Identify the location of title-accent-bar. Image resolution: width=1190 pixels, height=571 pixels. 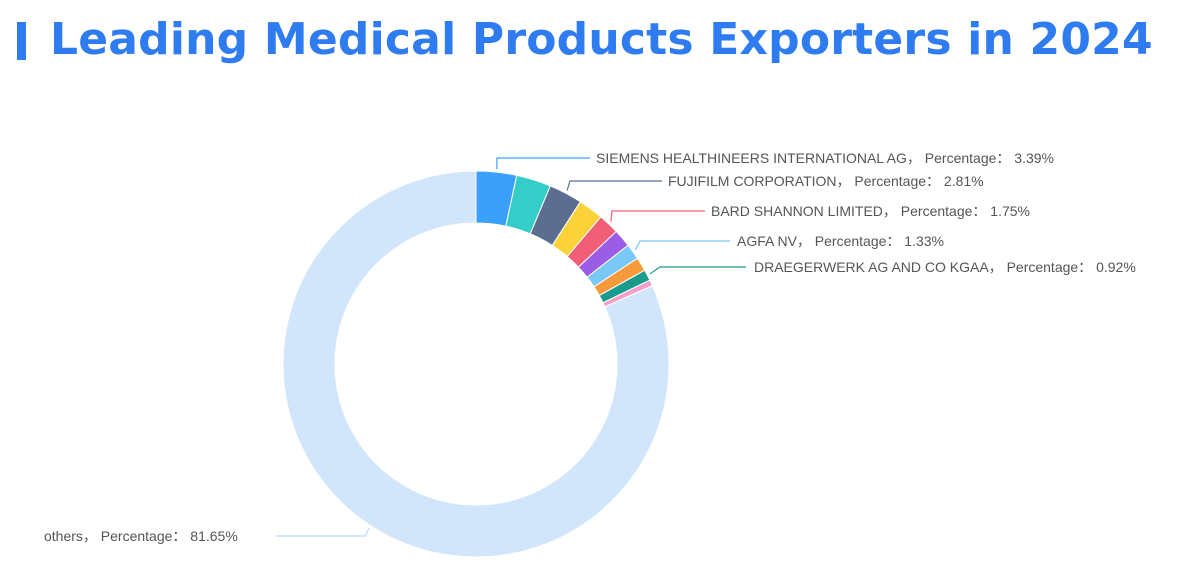
(21, 41).